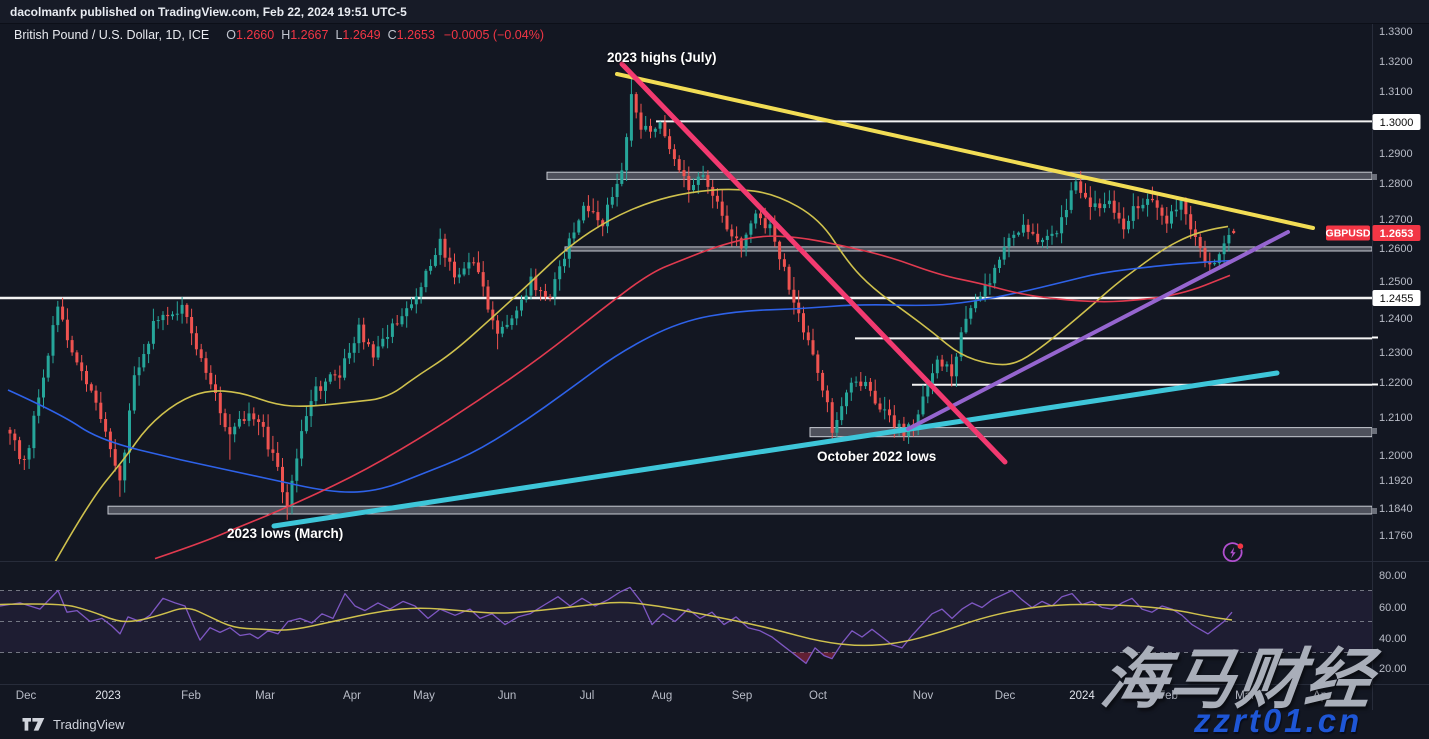  Describe the element at coordinates (89, 724) in the screenshot. I see `tradingview-brand: TradingView` at that location.